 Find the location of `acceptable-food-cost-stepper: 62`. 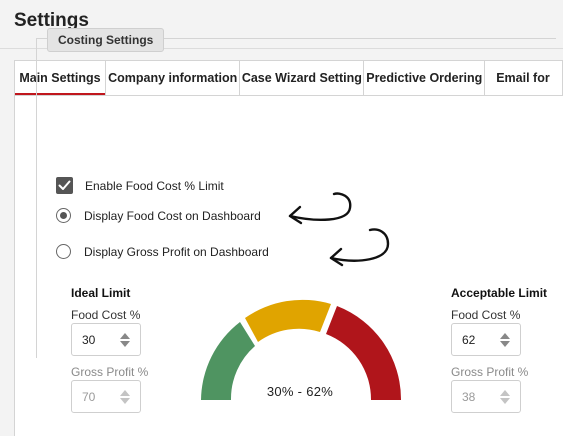

acceptable-food-cost-stepper: 62 is located at coordinates (486, 339).